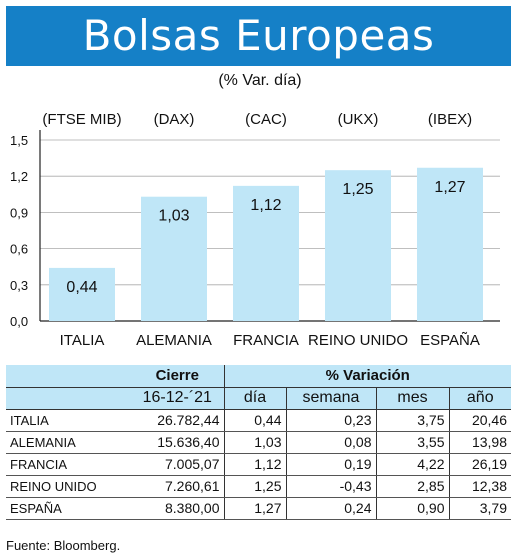 The height and width of the screenshot is (557, 520). I want to click on row-week: 0,19, so click(330, 464).